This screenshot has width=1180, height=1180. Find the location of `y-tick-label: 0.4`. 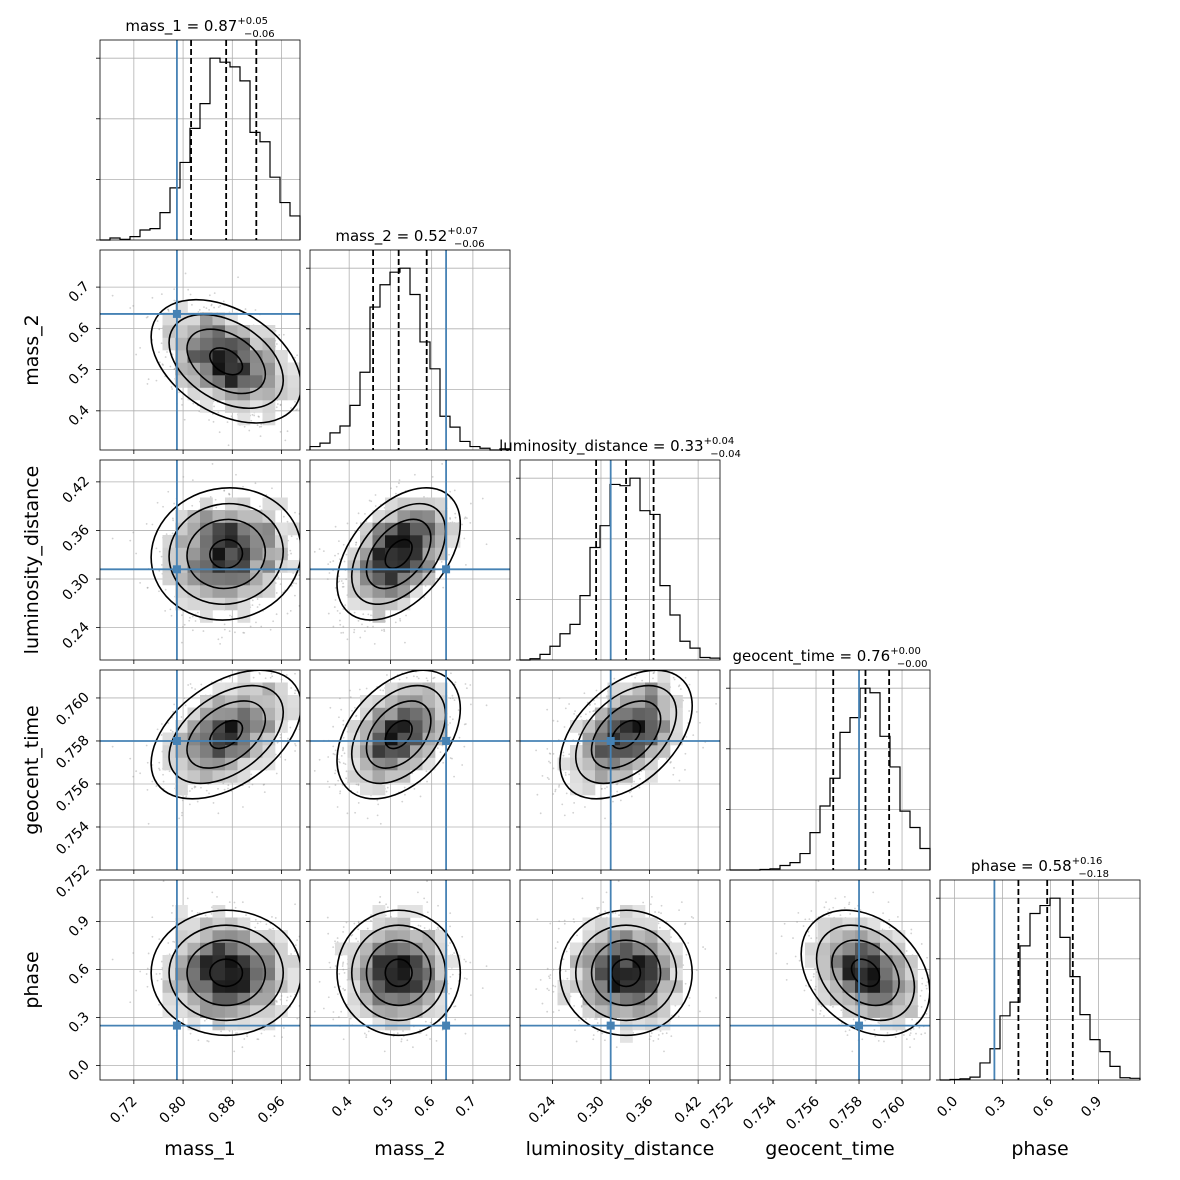

y-tick-label: 0.4 is located at coordinates (79, 415).